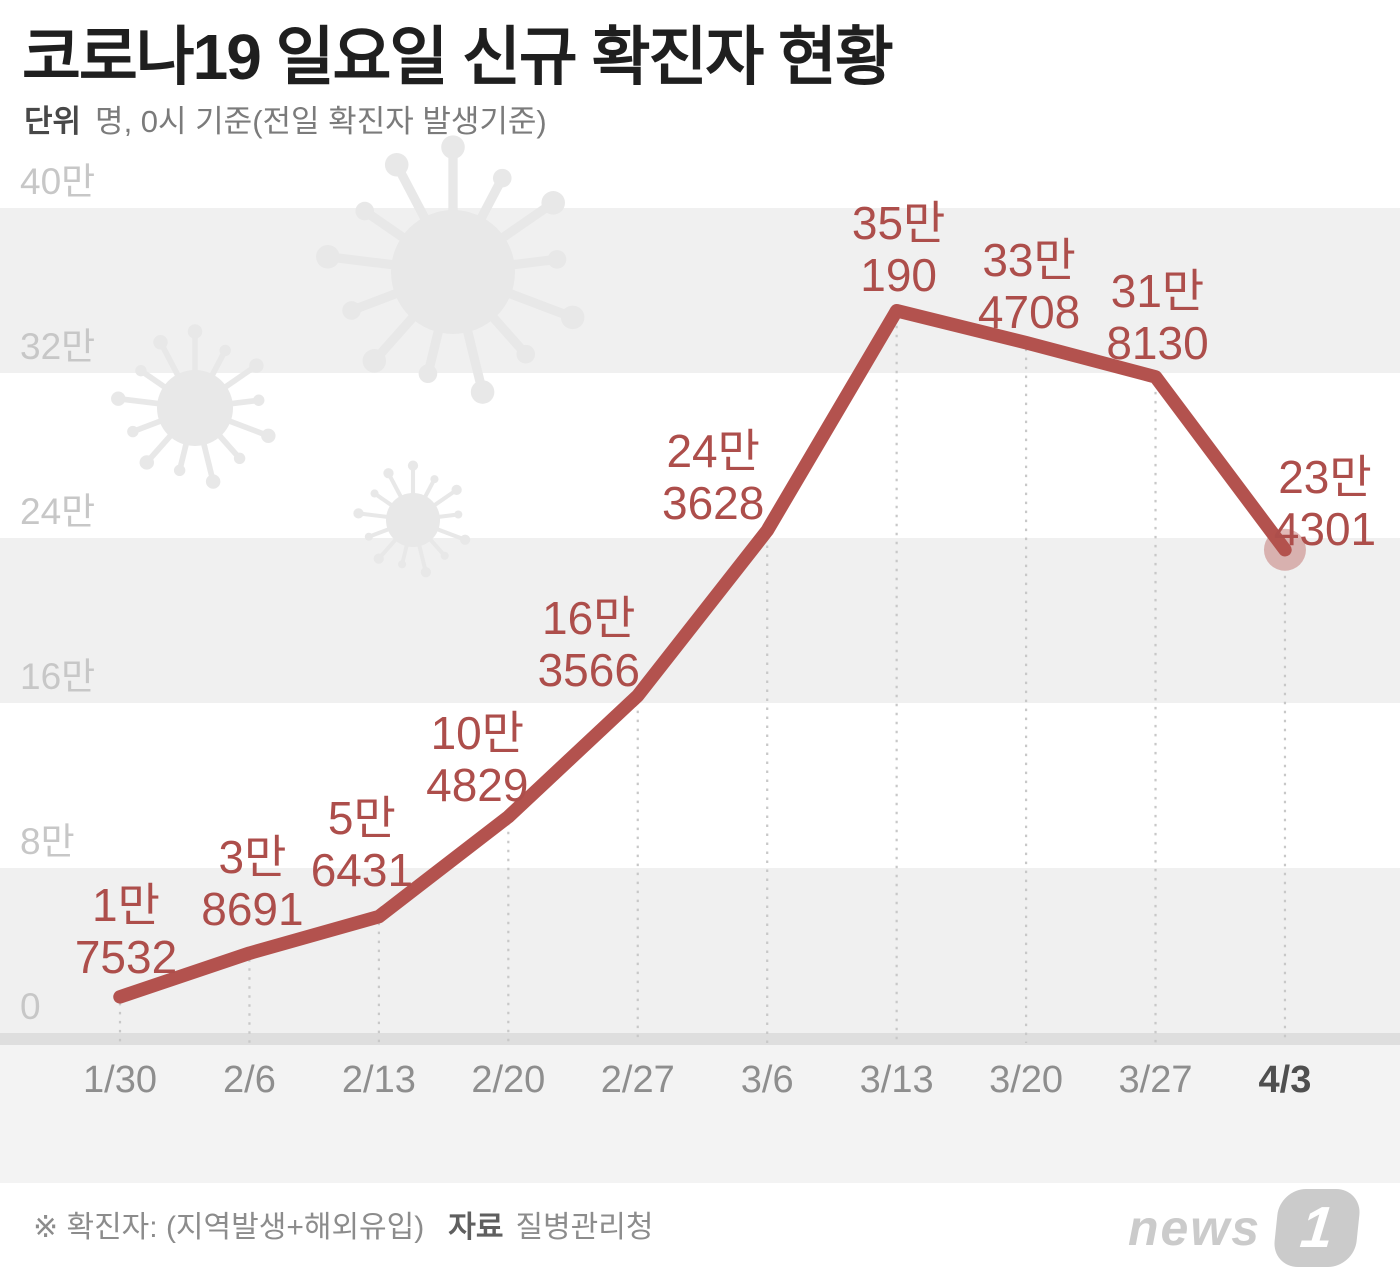 Image resolution: width=1400 pixels, height=1281 pixels. I want to click on y-tick-label: 40만, so click(58, 181).